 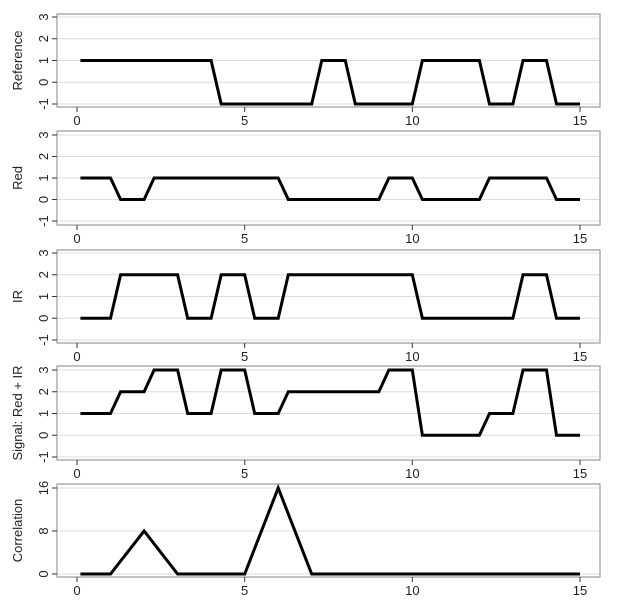 I want to click on y-axis-label: Correlation, so click(x=17, y=531).